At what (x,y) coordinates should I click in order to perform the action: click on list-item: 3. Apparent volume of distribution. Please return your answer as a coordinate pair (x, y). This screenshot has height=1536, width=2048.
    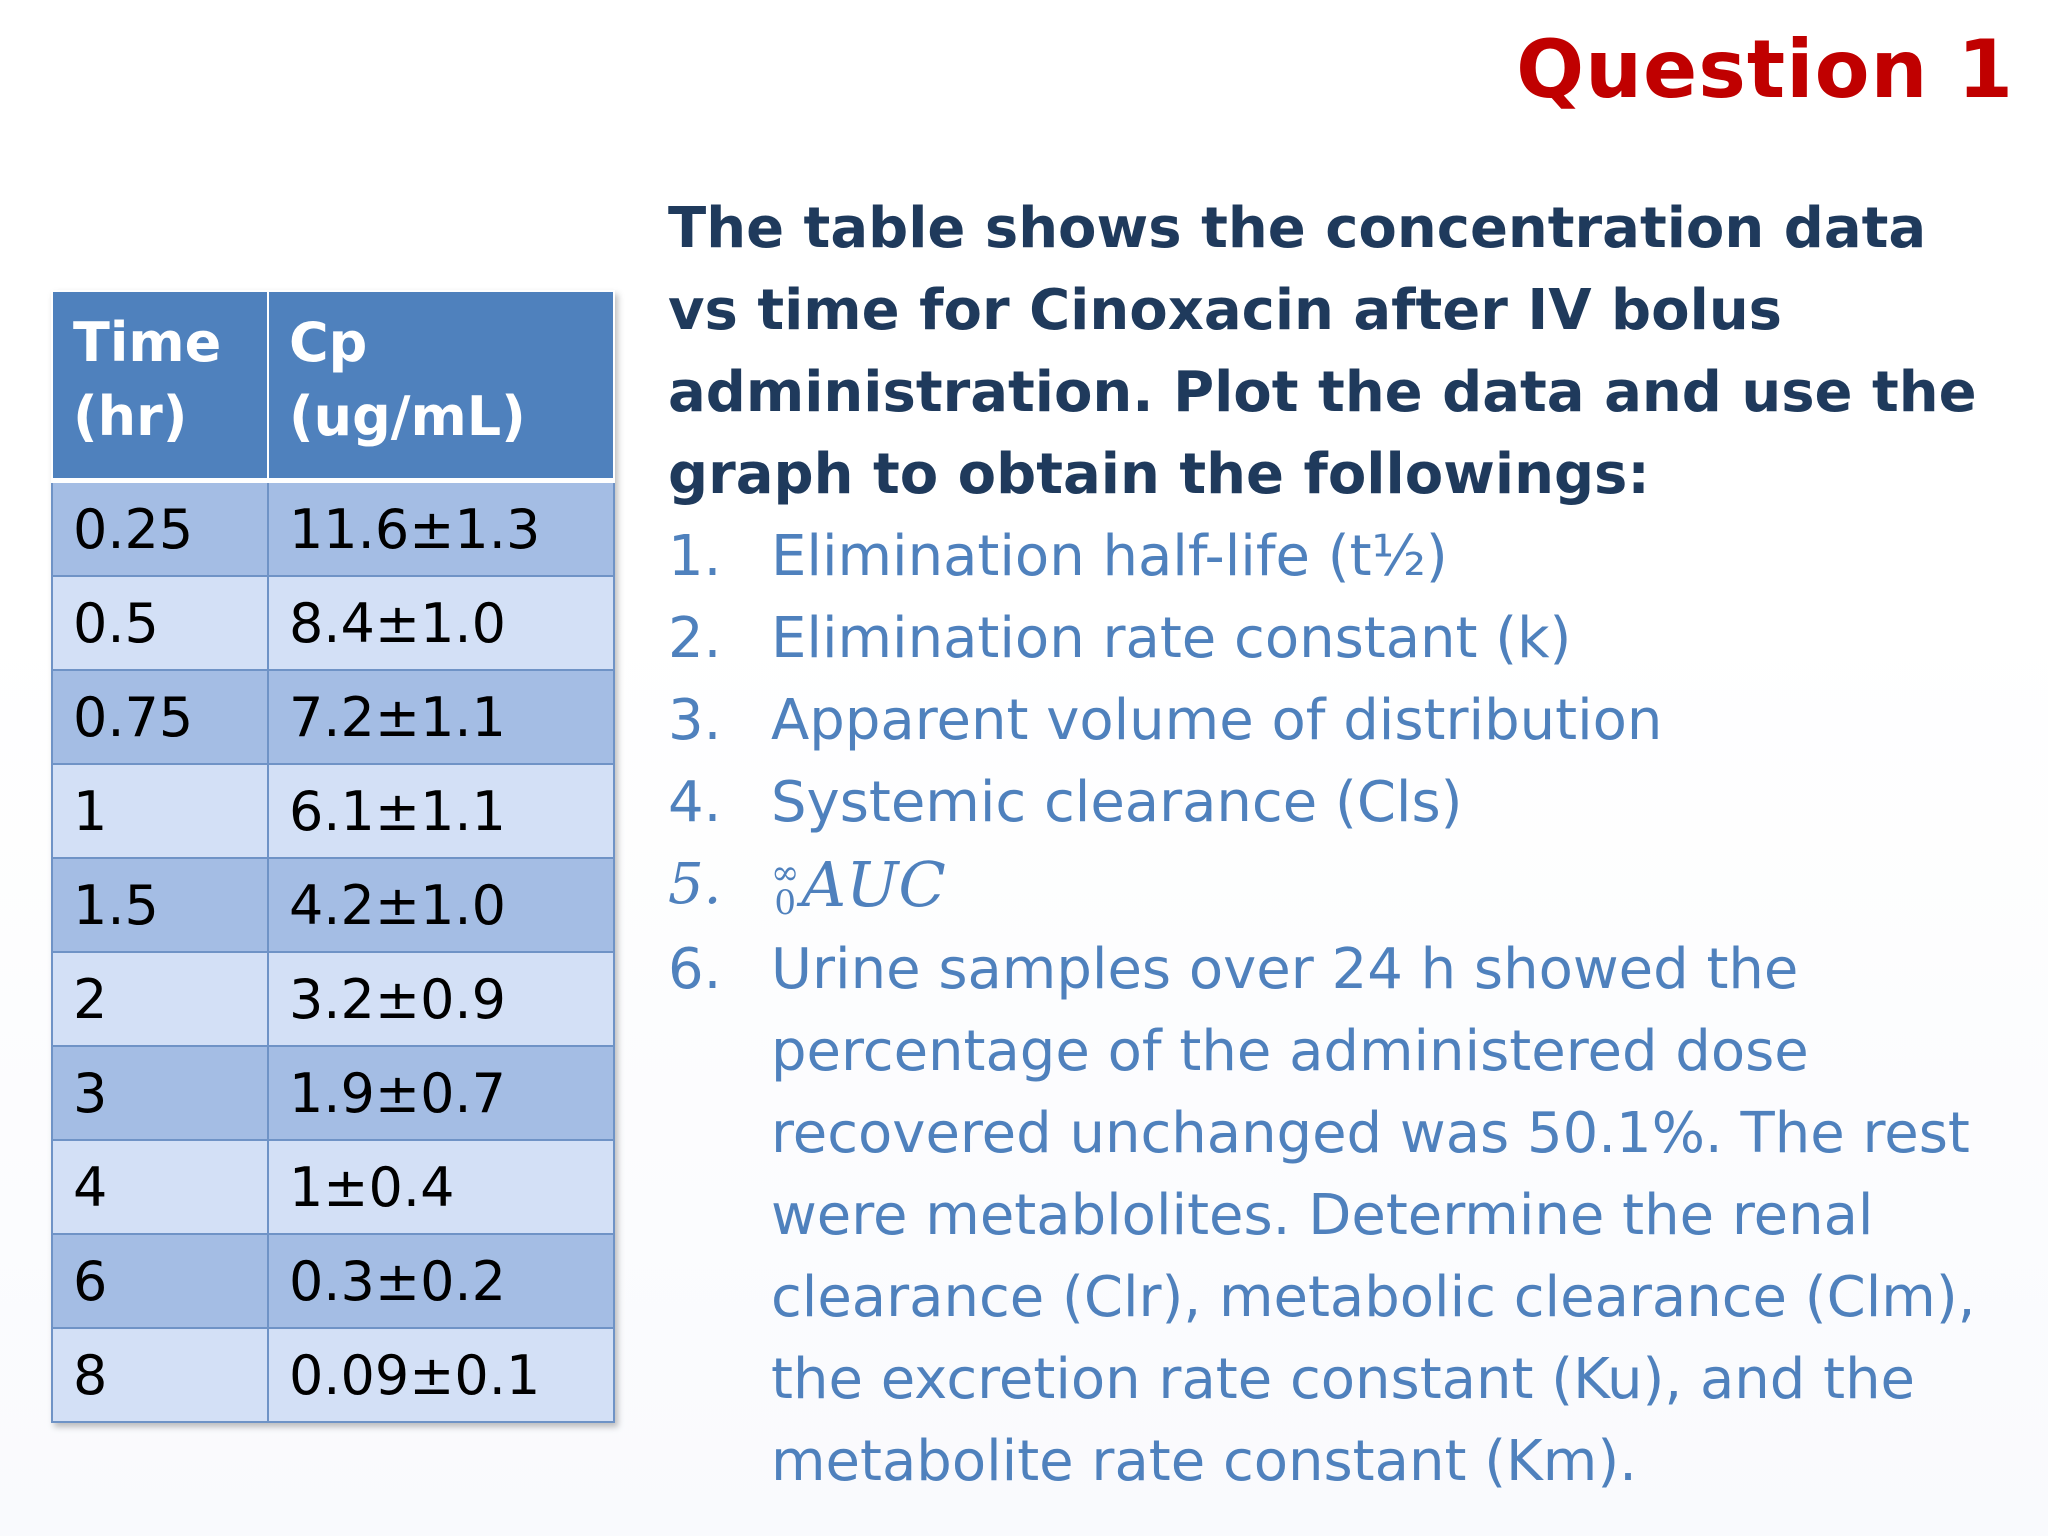
    Looking at the image, I should click on (1333, 721).